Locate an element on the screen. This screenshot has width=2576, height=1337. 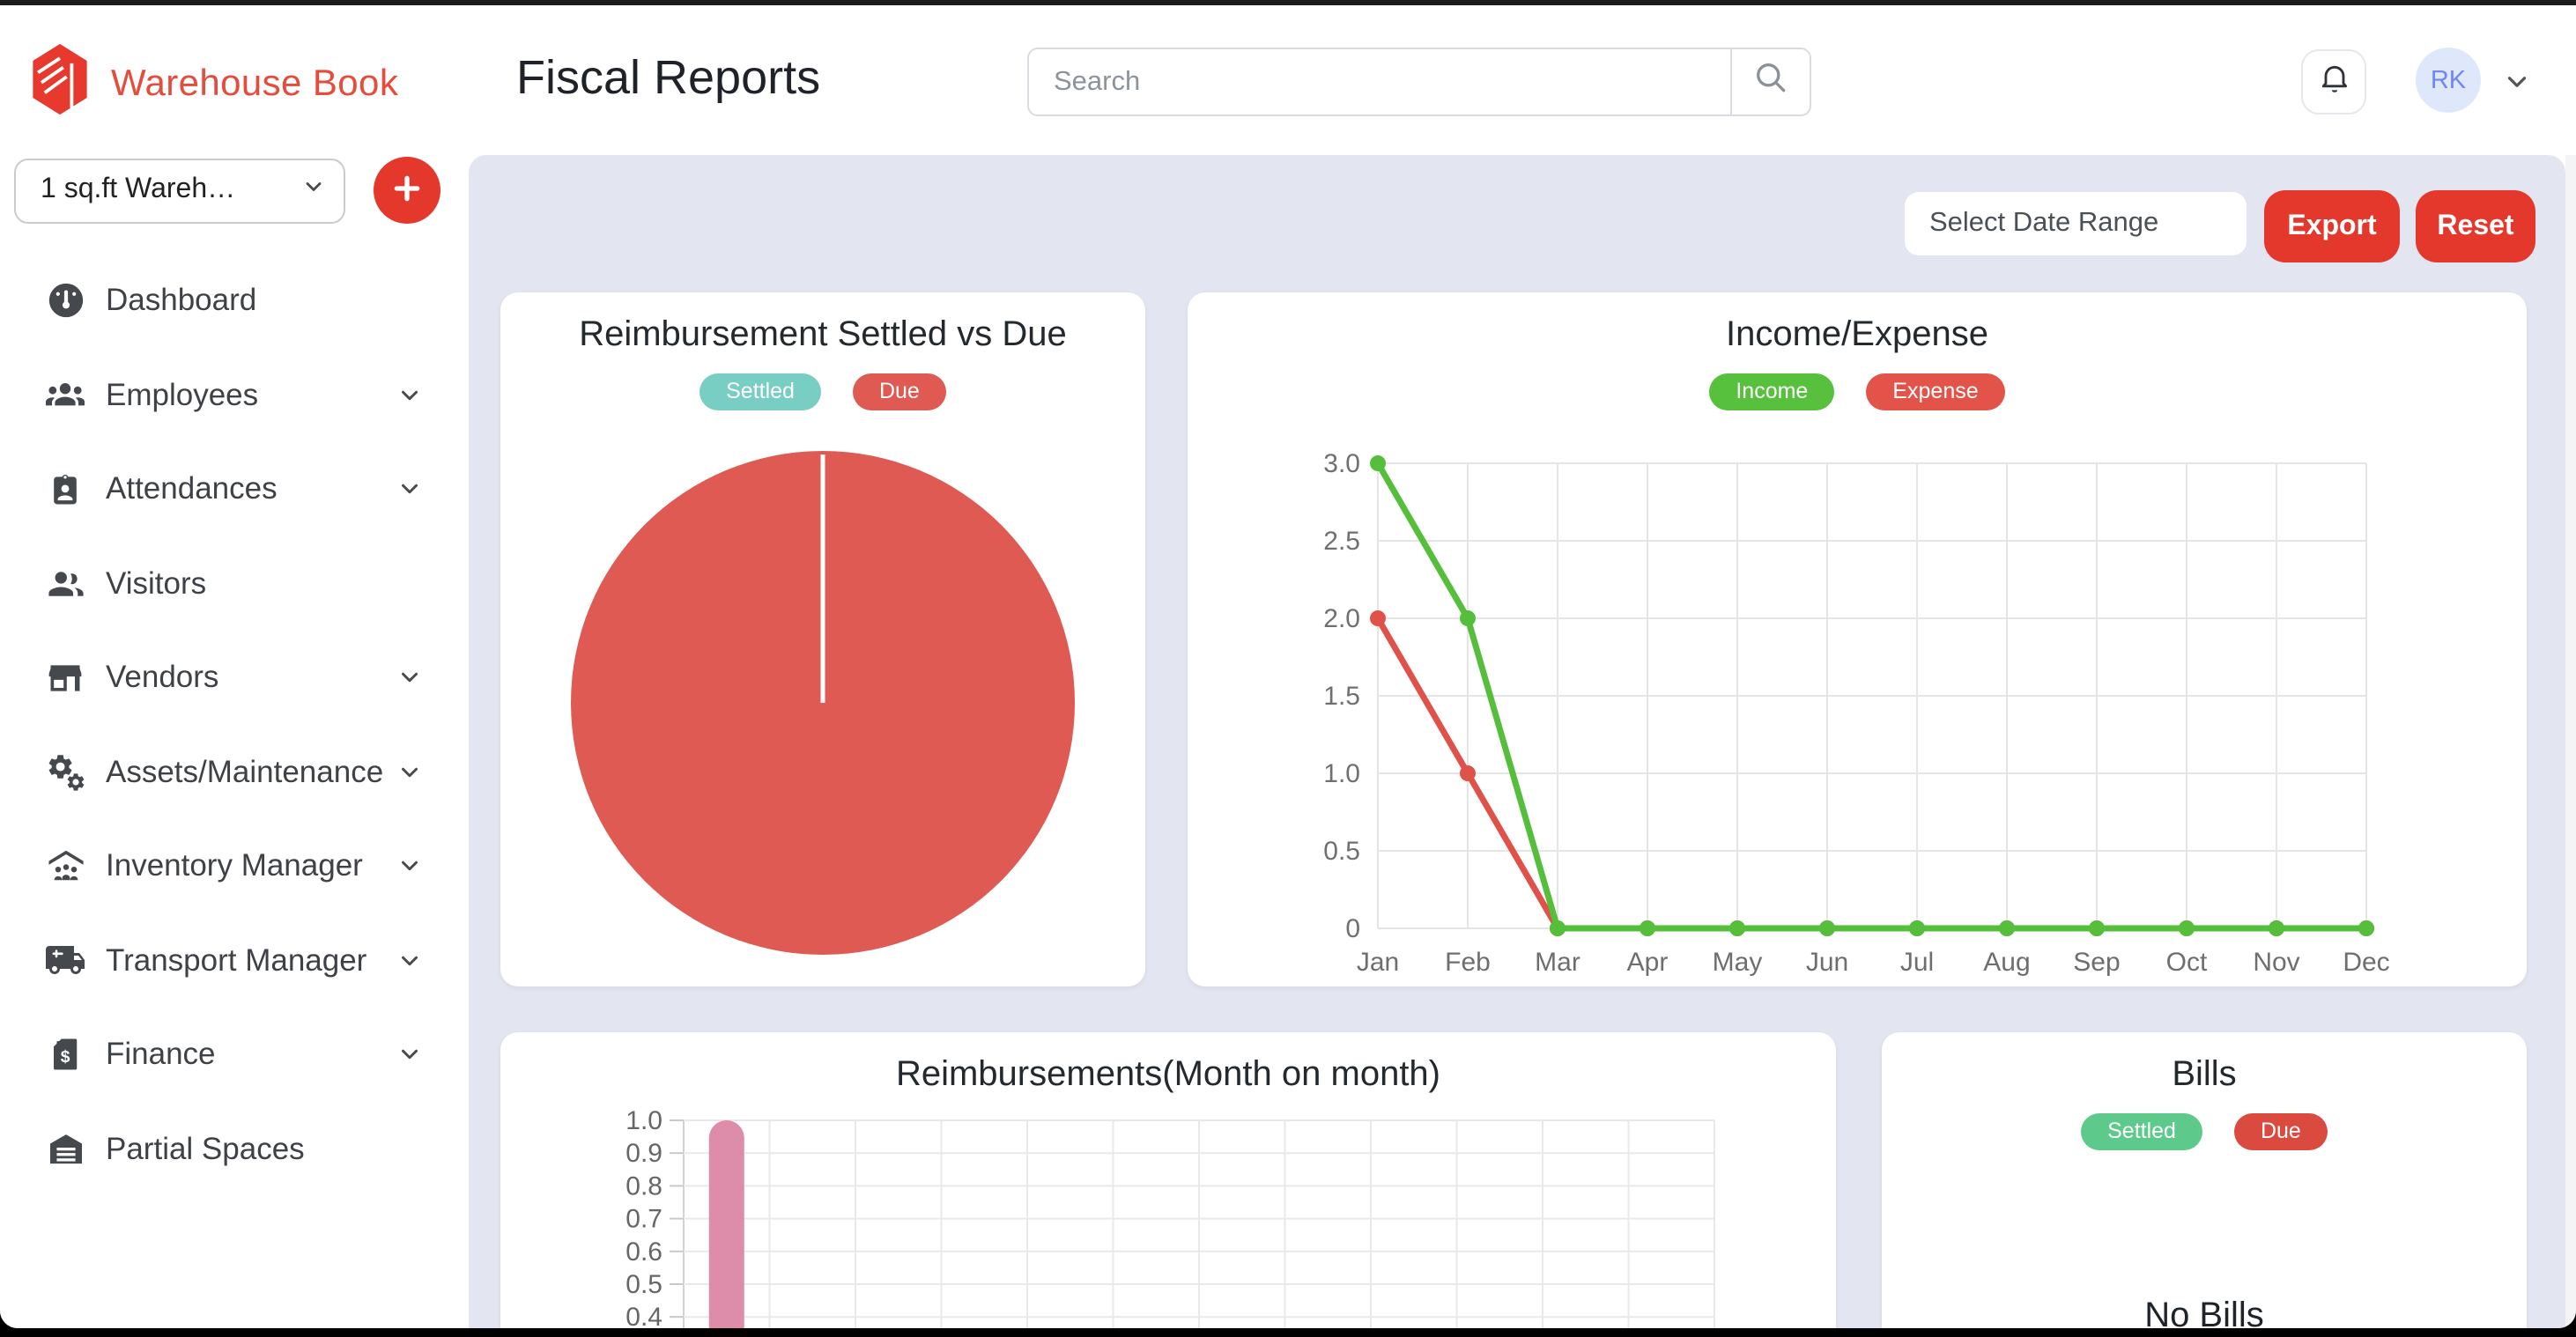
sidebar-item-employees: Employees is located at coordinates (235, 395).